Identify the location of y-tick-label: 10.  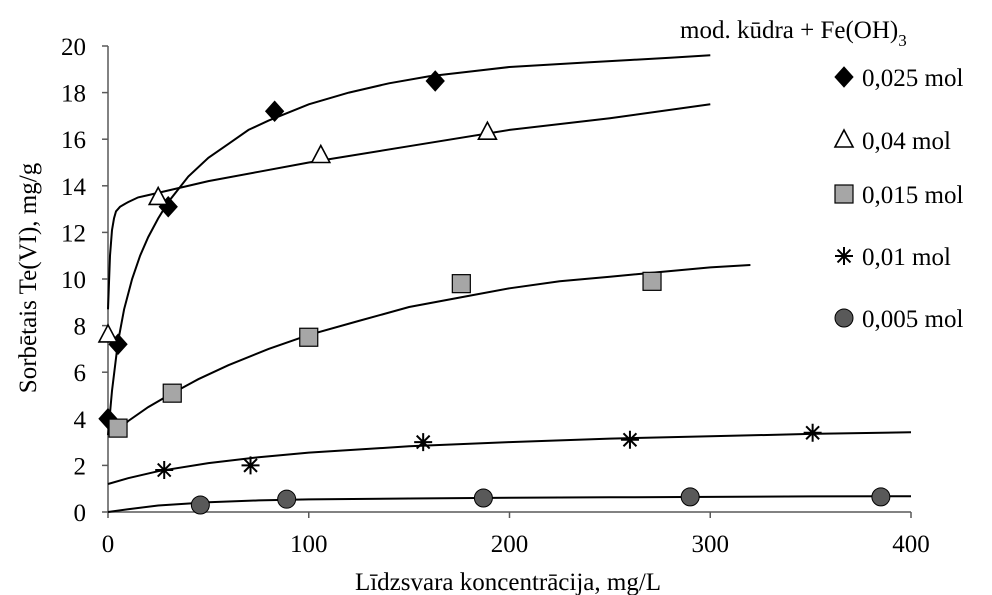
(73, 280).